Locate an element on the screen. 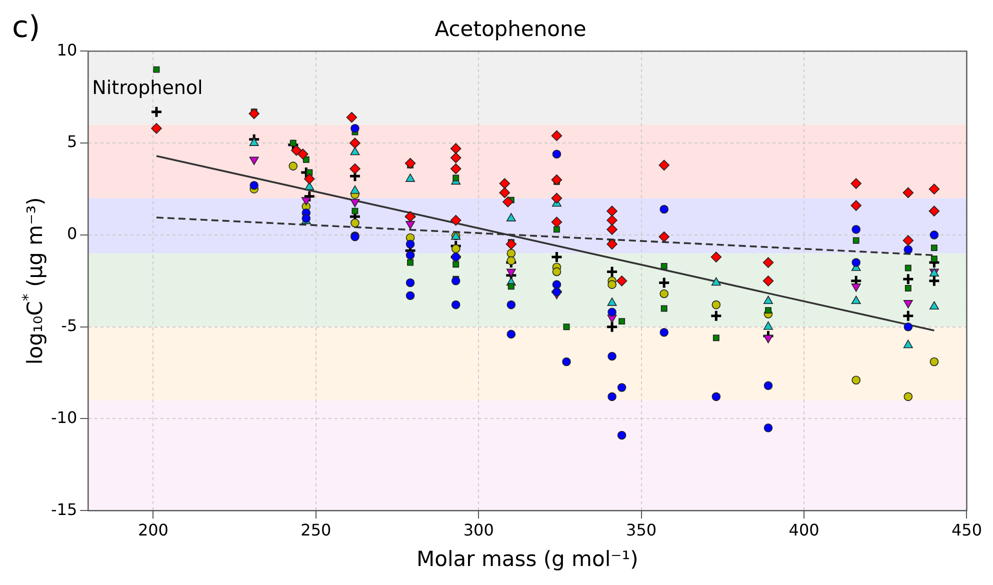 The image size is (993, 585). x-tick-label: 450 is located at coordinates (966, 530).